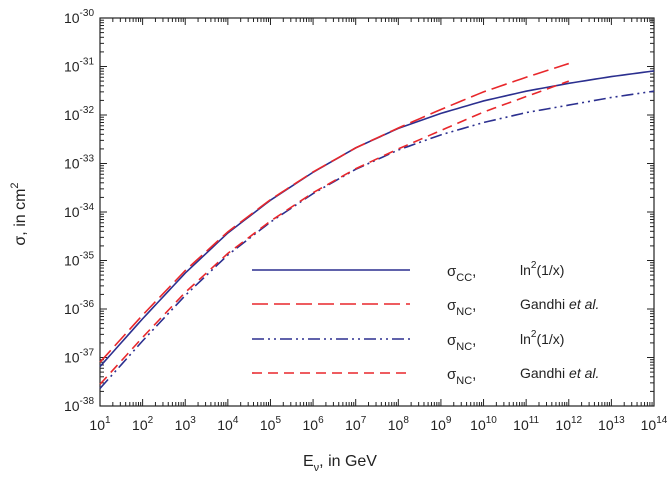 The image size is (670, 479). What do you see at coordinates (271, 424) in the screenshot?
I see `x-tick-label: 10⁵` at bounding box center [271, 424].